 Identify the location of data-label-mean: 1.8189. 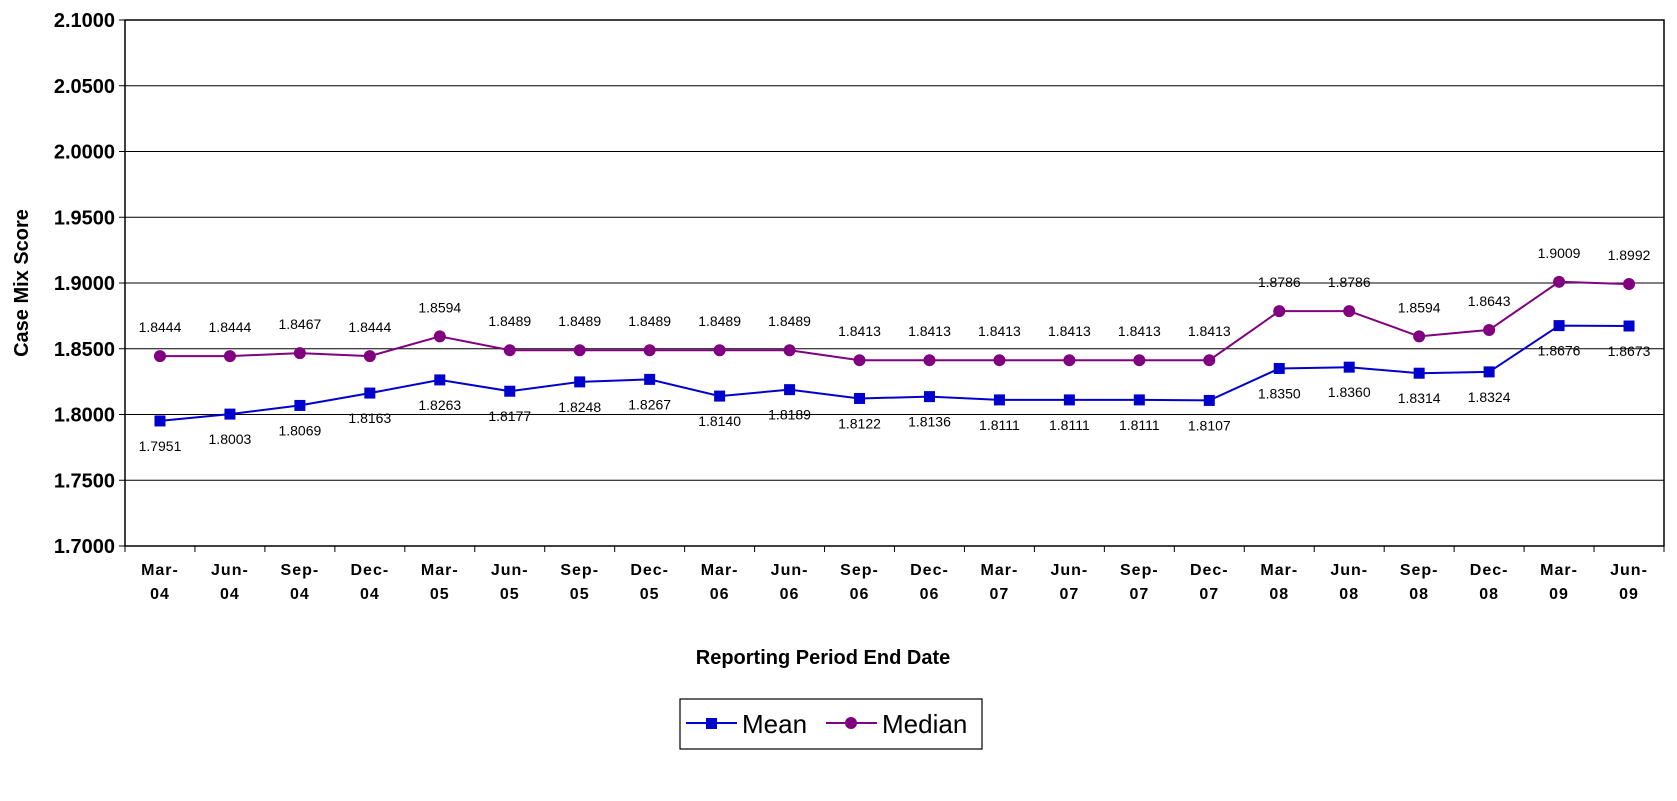
(789, 415).